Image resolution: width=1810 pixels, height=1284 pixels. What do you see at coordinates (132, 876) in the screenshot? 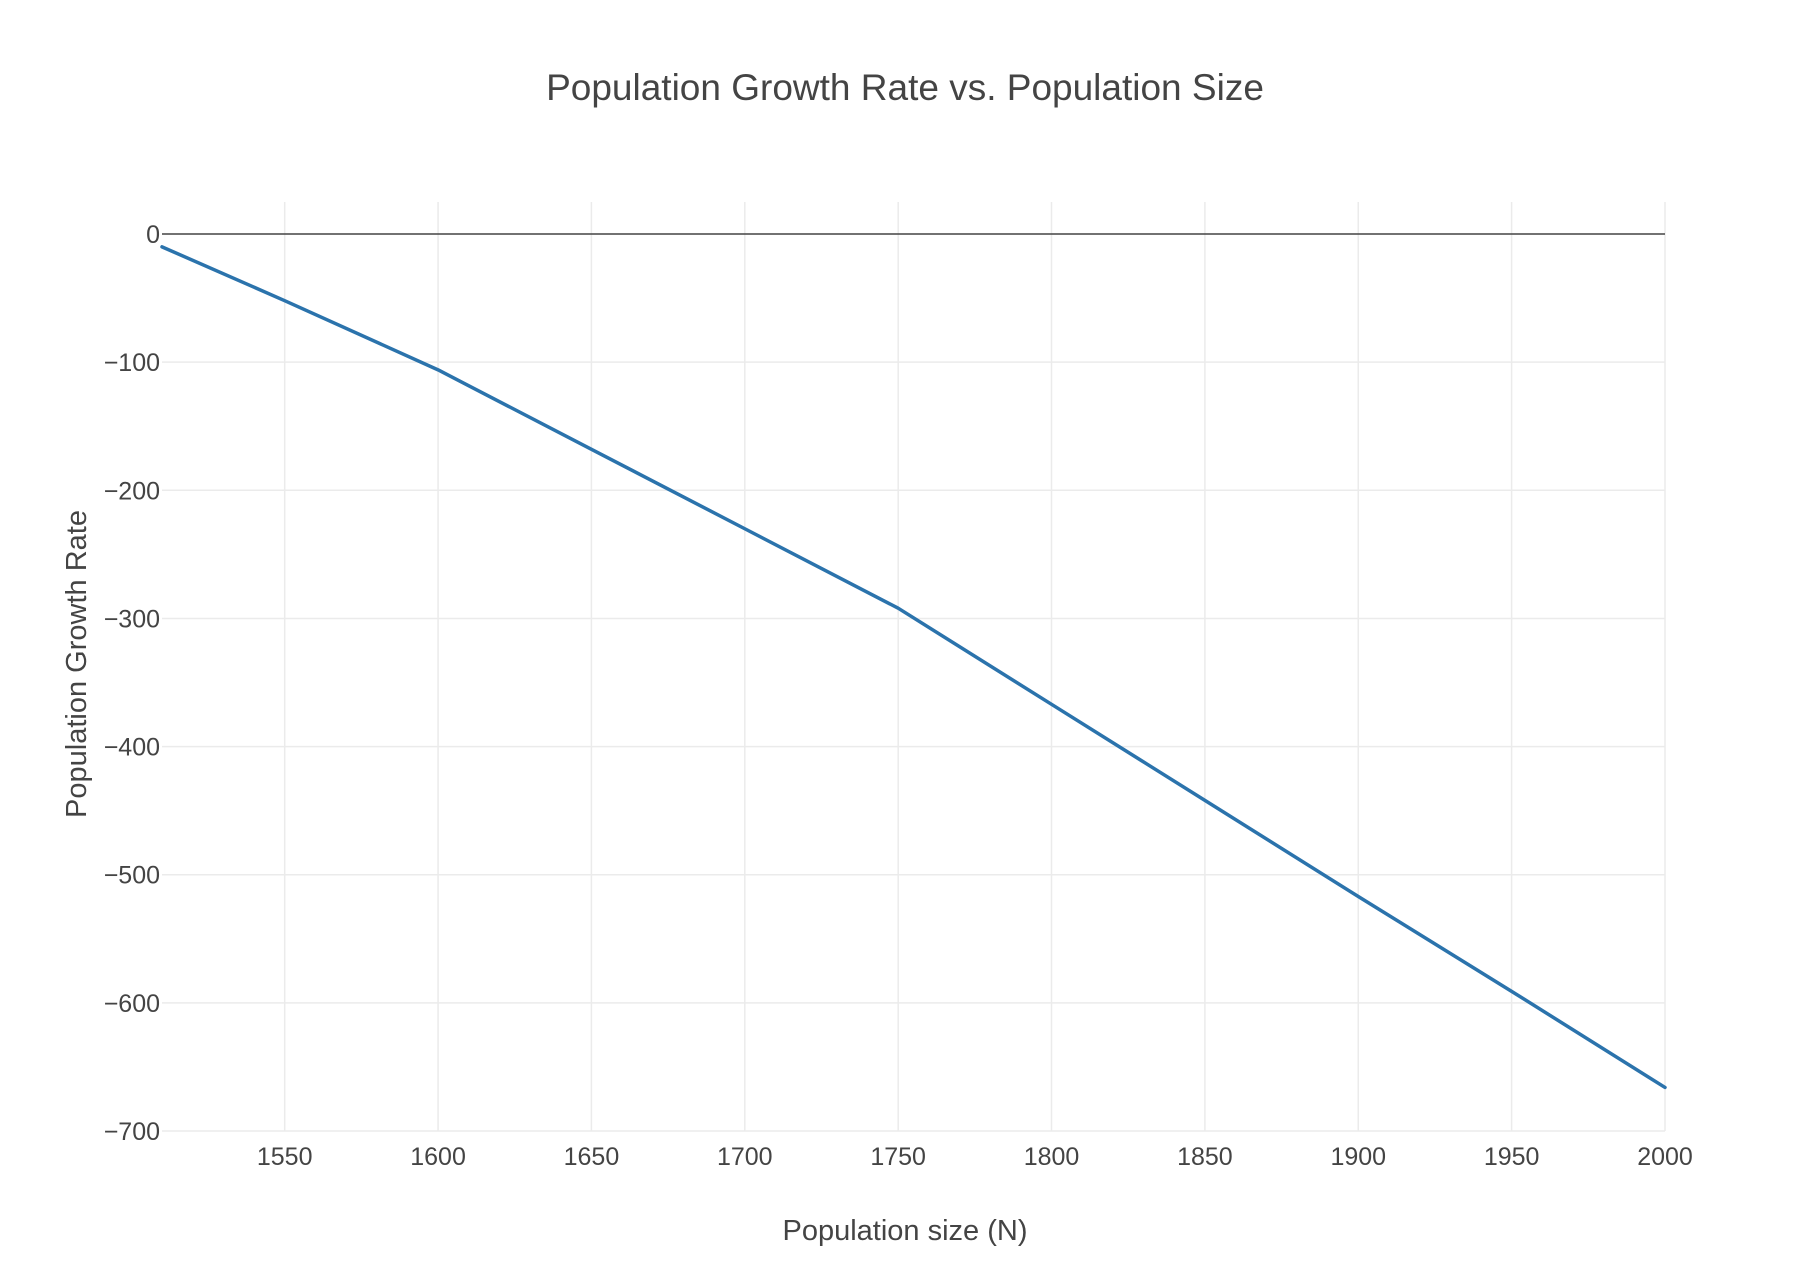
I see `y-tick-label: −500` at bounding box center [132, 876].